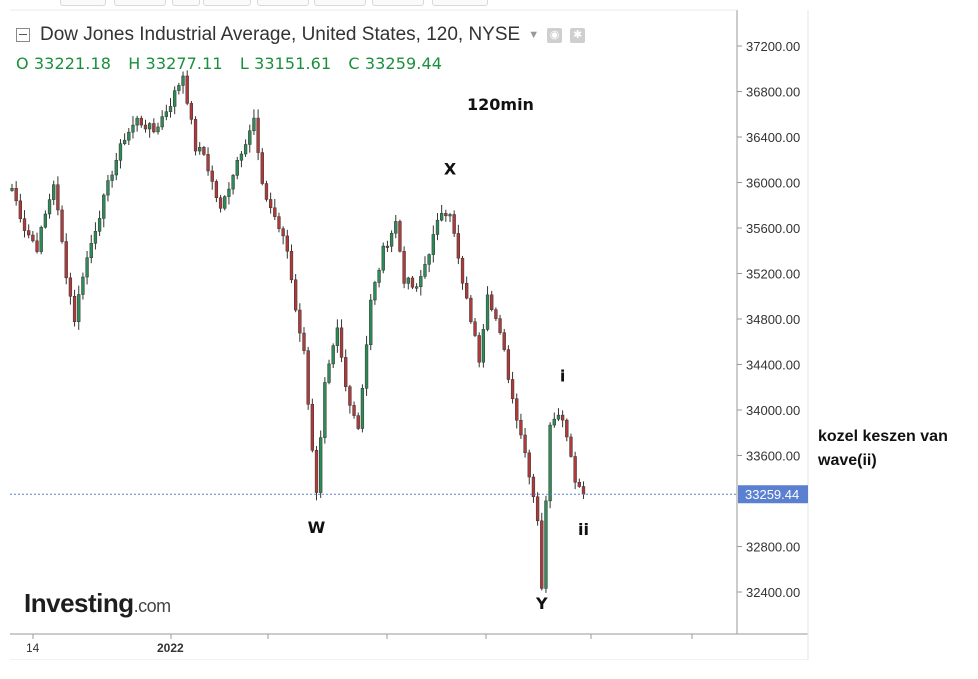 This screenshot has width=978, height=679. I want to click on y-tick-label: 34000.00, so click(773, 410).